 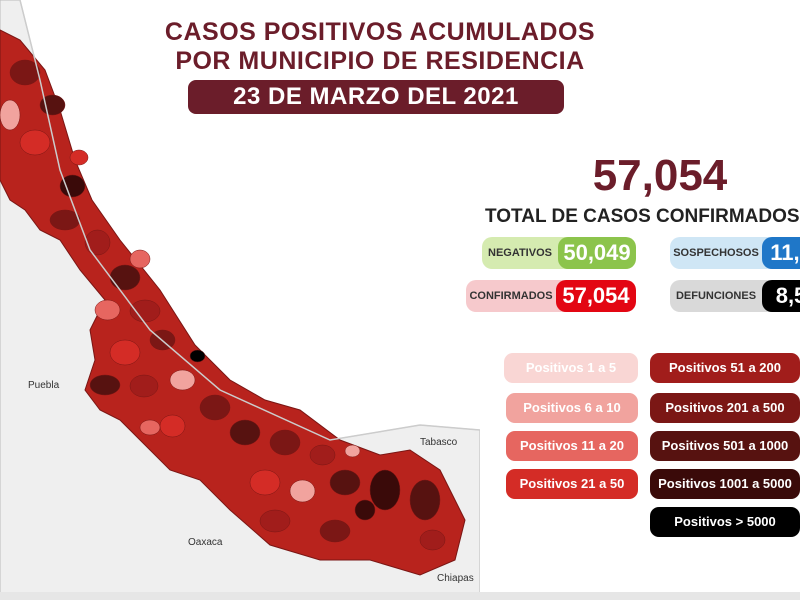 I want to click on legend-item-21-50: Positivos 21 a 50, so click(x=572, y=484).